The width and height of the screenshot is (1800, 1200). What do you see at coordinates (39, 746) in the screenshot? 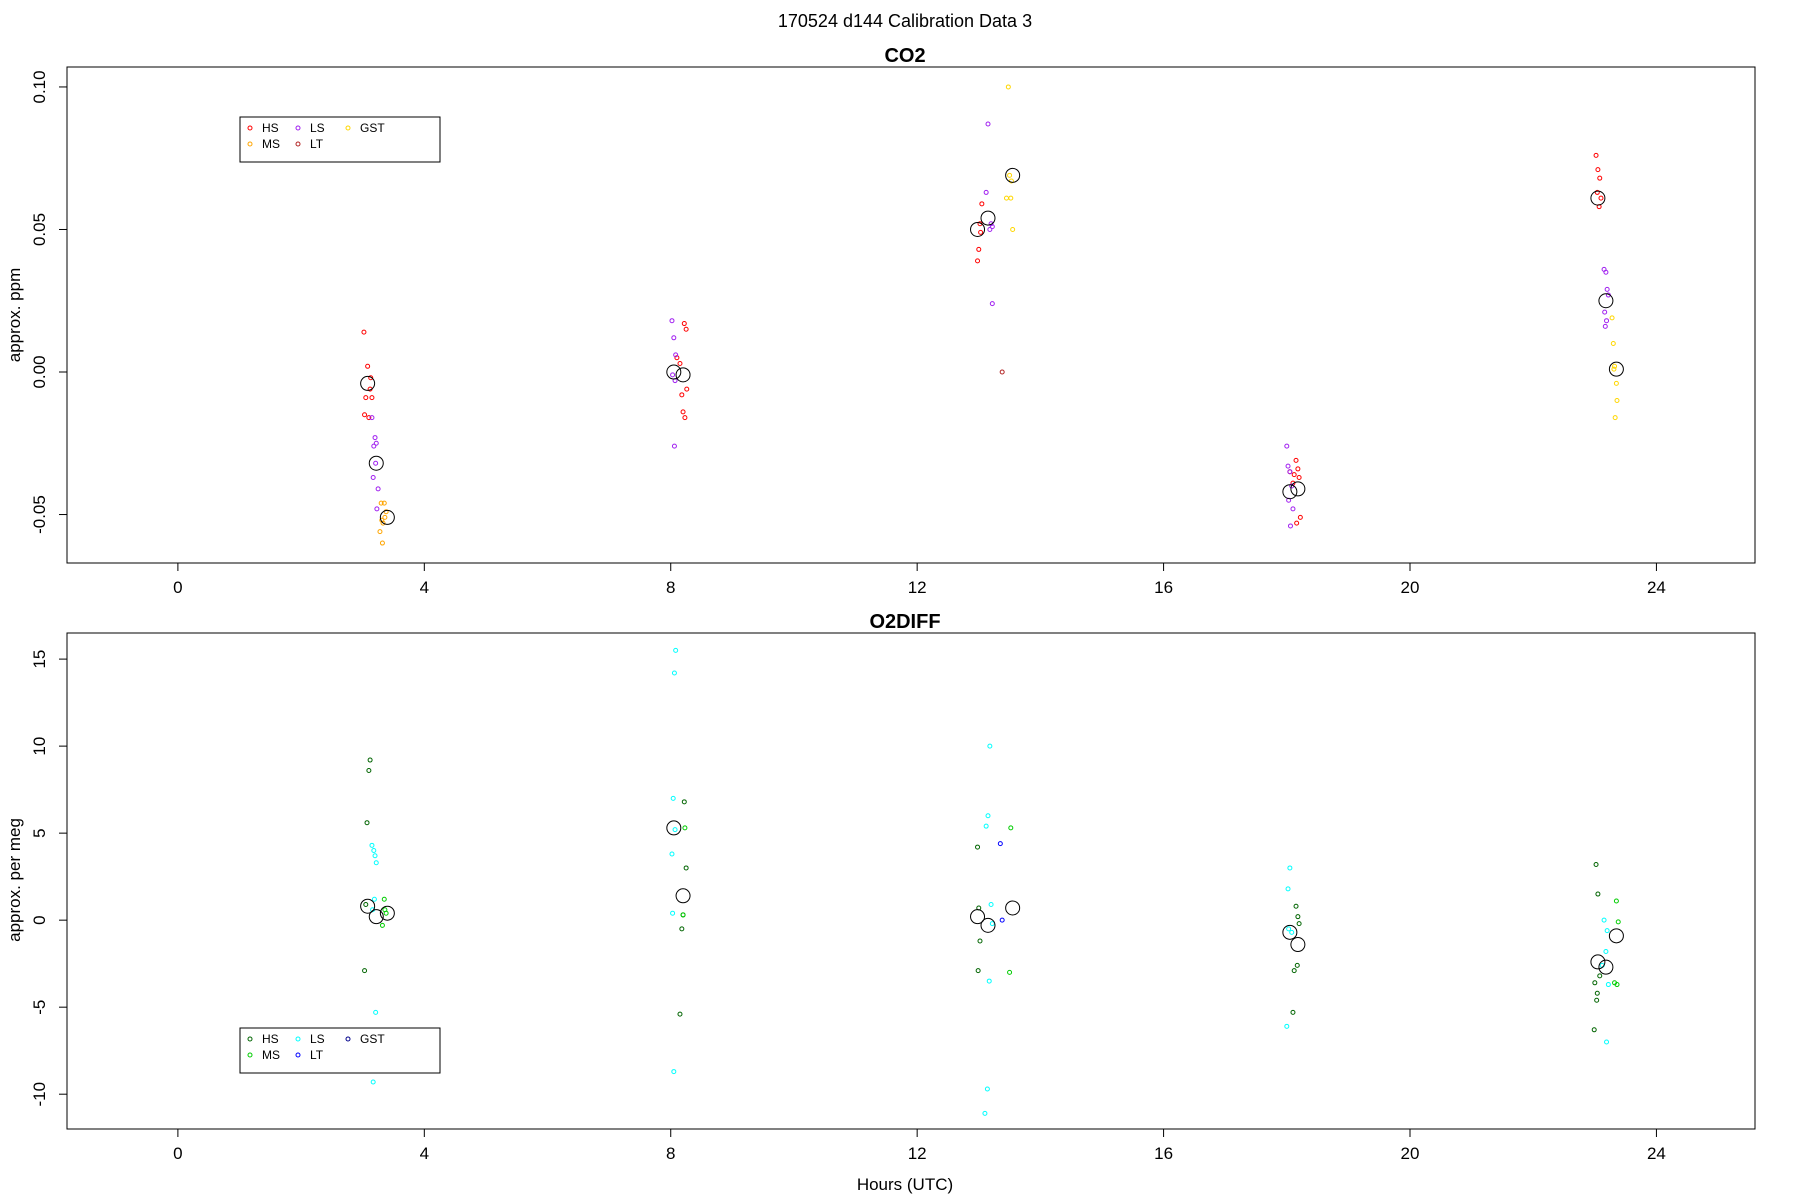
I see `o2diff-y-tick-label: 10` at bounding box center [39, 746].